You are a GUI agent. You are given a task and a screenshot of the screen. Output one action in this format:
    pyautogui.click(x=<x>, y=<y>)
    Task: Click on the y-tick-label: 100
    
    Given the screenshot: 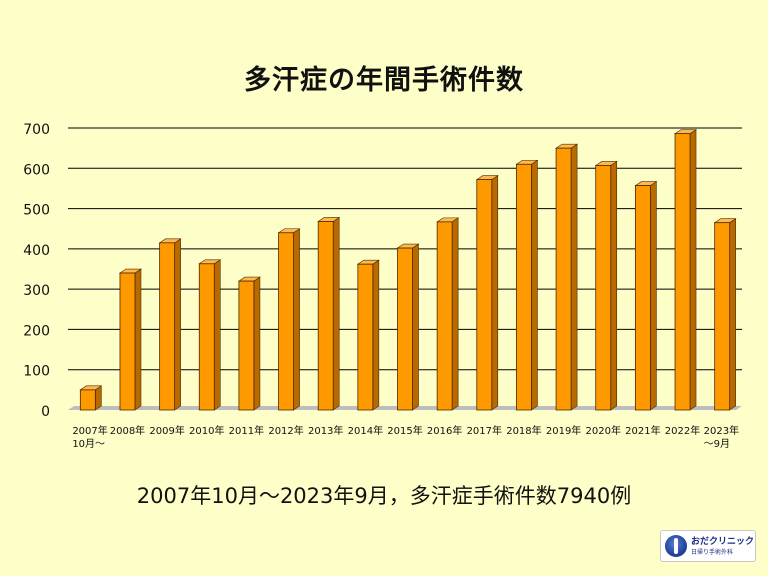 What is the action you would take?
    pyautogui.click(x=36, y=372)
    